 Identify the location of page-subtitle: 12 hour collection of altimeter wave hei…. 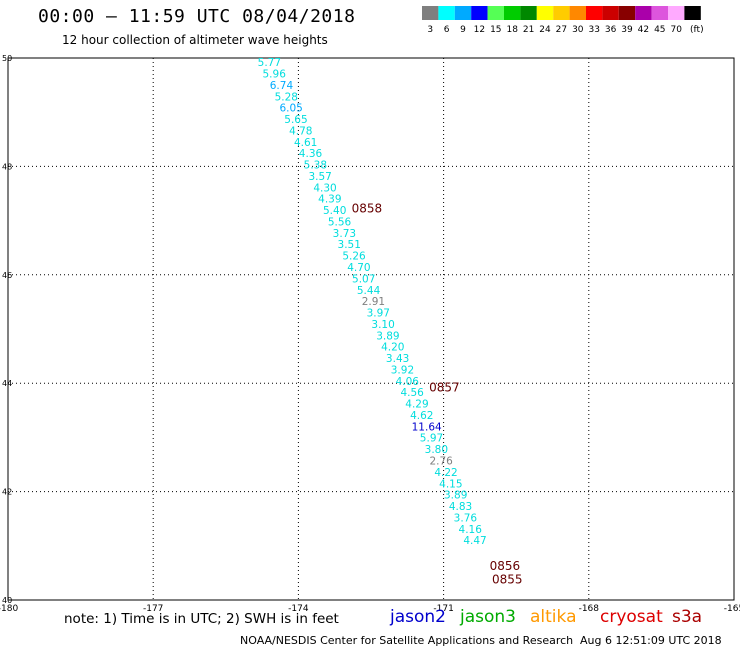
(195, 40).